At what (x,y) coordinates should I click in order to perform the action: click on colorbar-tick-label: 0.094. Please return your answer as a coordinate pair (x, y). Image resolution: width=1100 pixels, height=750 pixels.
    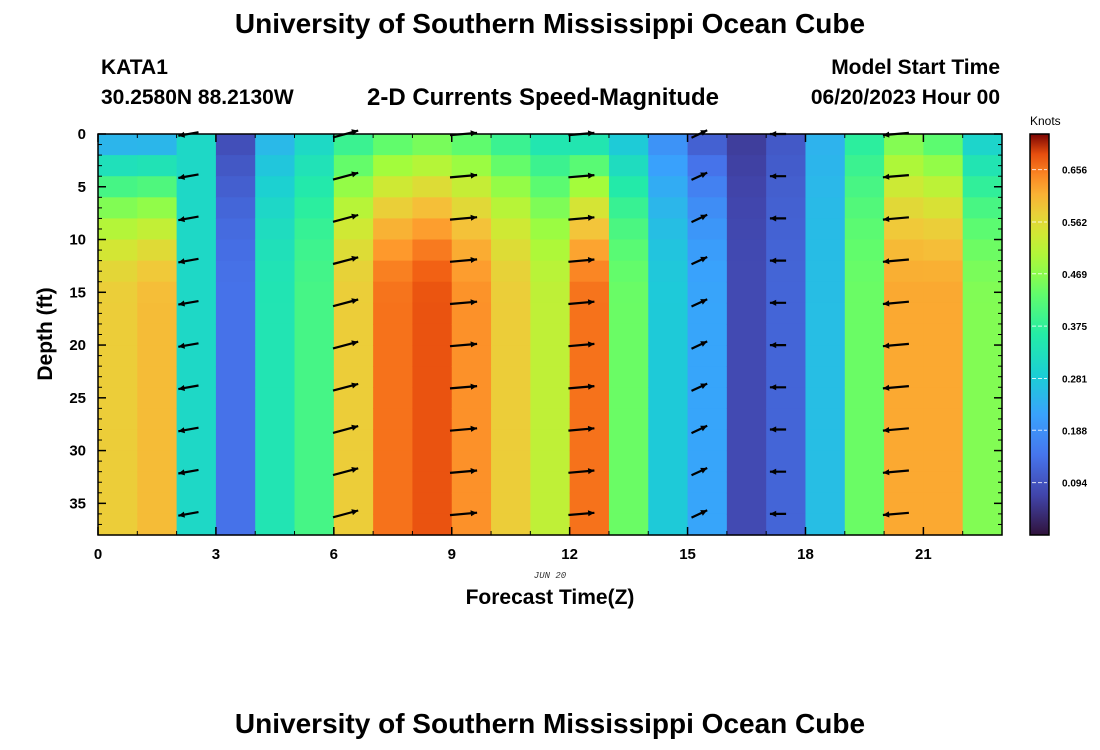
    Looking at the image, I should click on (1074, 484).